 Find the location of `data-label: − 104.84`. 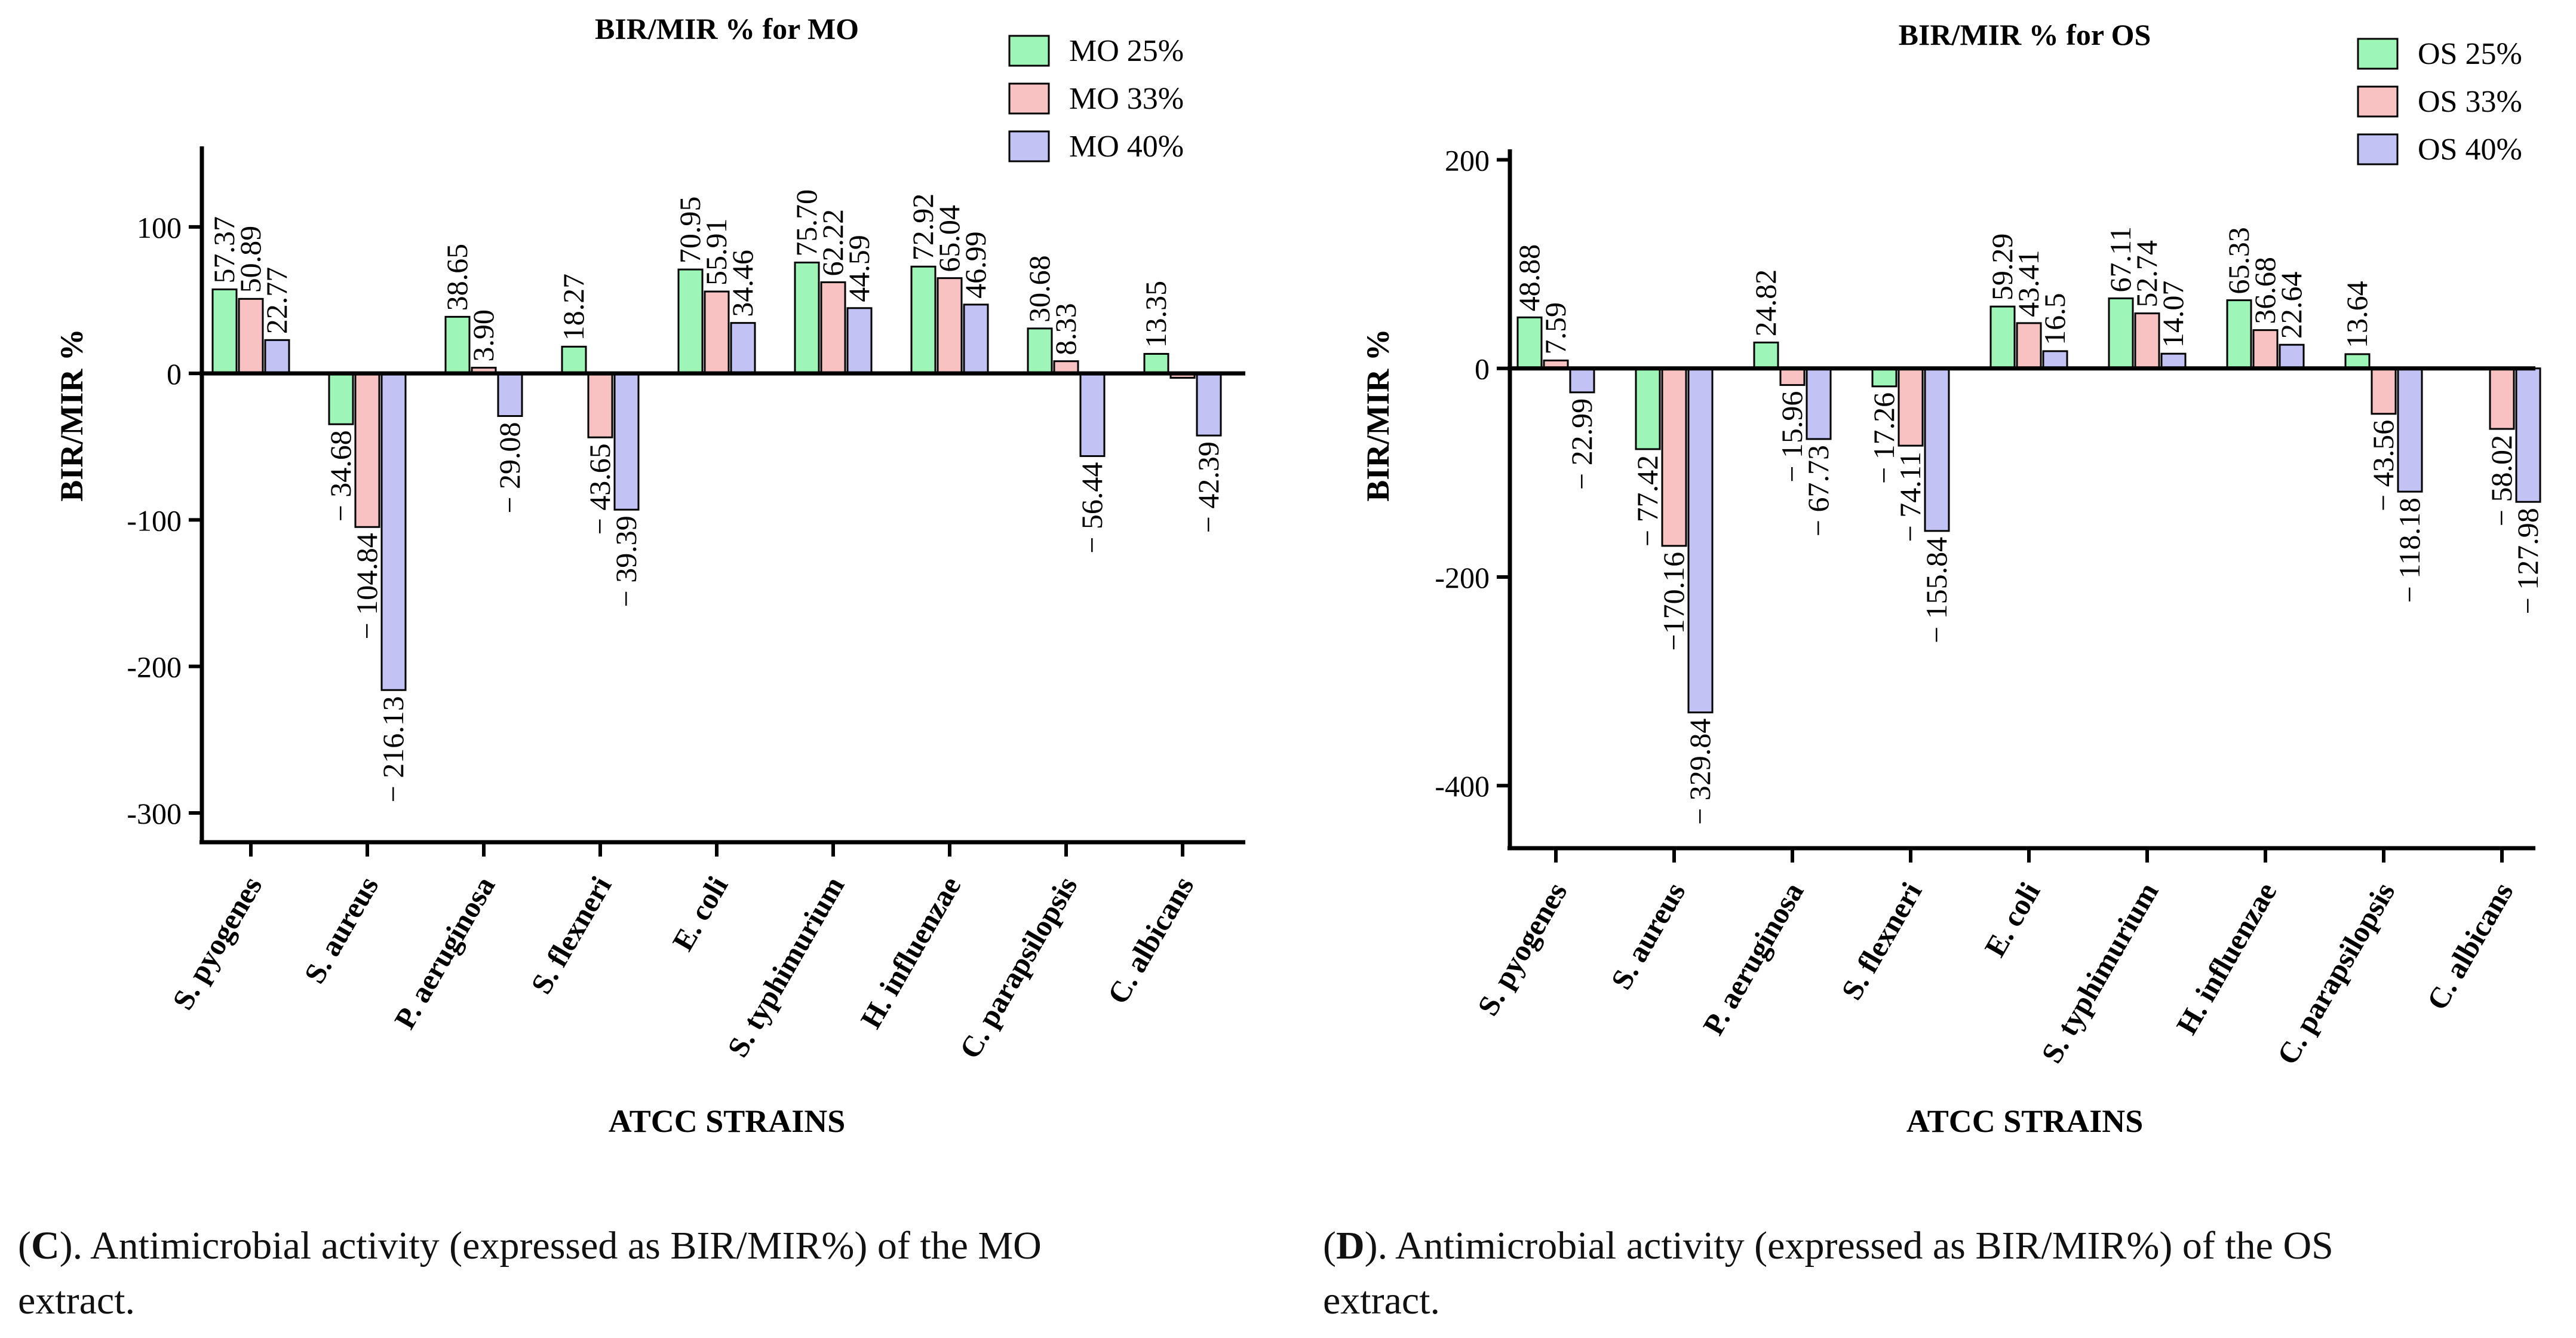

data-label: − 104.84 is located at coordinates (367, 586).